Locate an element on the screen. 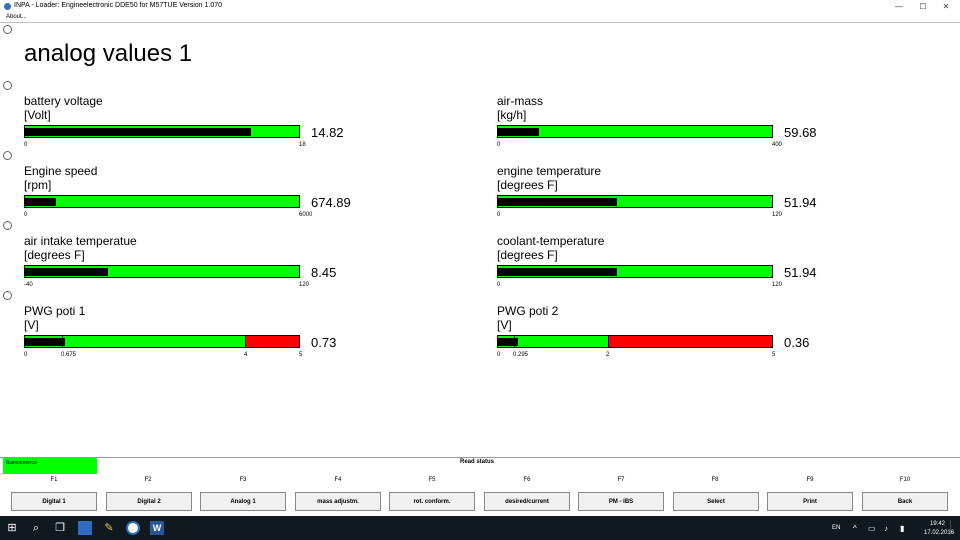  gauge-name: battery voltage is located at coordinates (63, 101).